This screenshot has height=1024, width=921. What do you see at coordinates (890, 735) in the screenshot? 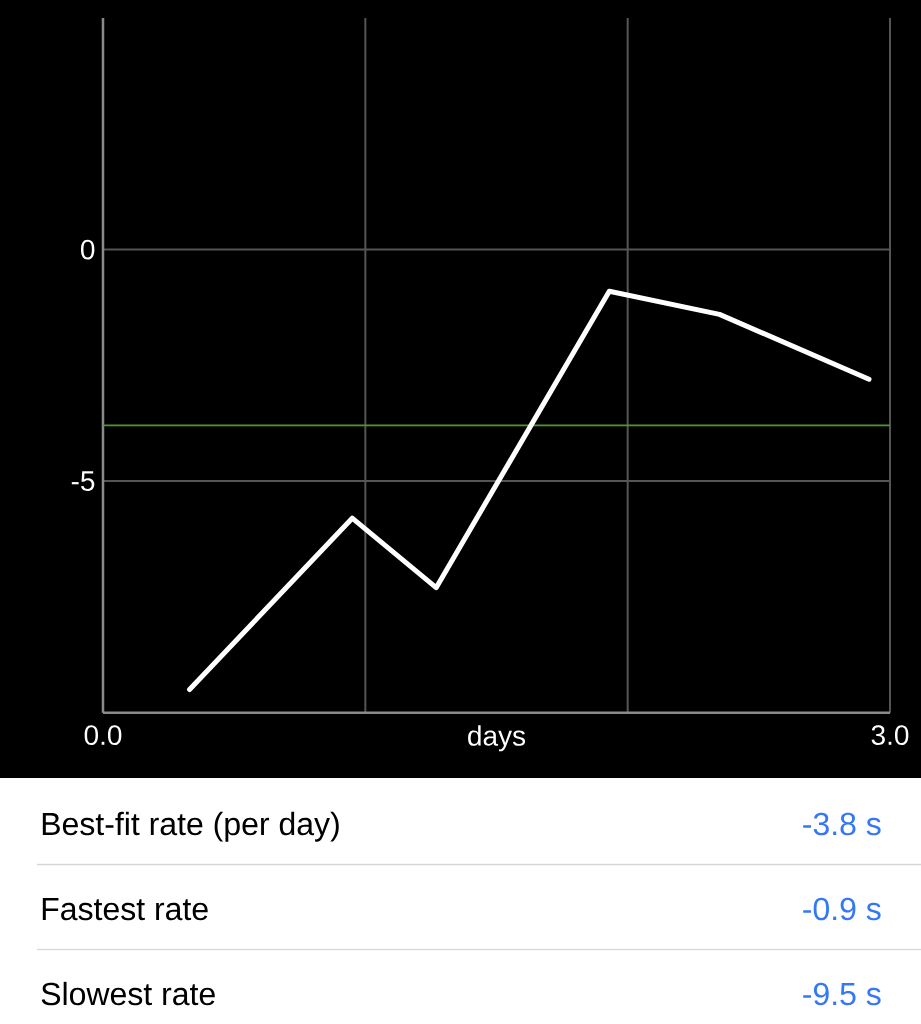
I see `x-tick-label: 3.0` at bounding box center [890, 735].